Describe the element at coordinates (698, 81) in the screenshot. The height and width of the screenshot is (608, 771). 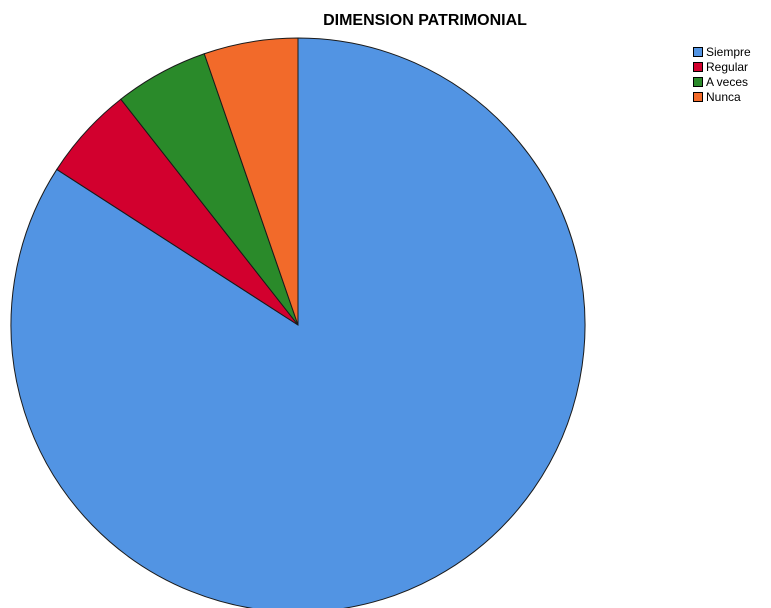
I see `legend-swatch-a-veces` at that location.